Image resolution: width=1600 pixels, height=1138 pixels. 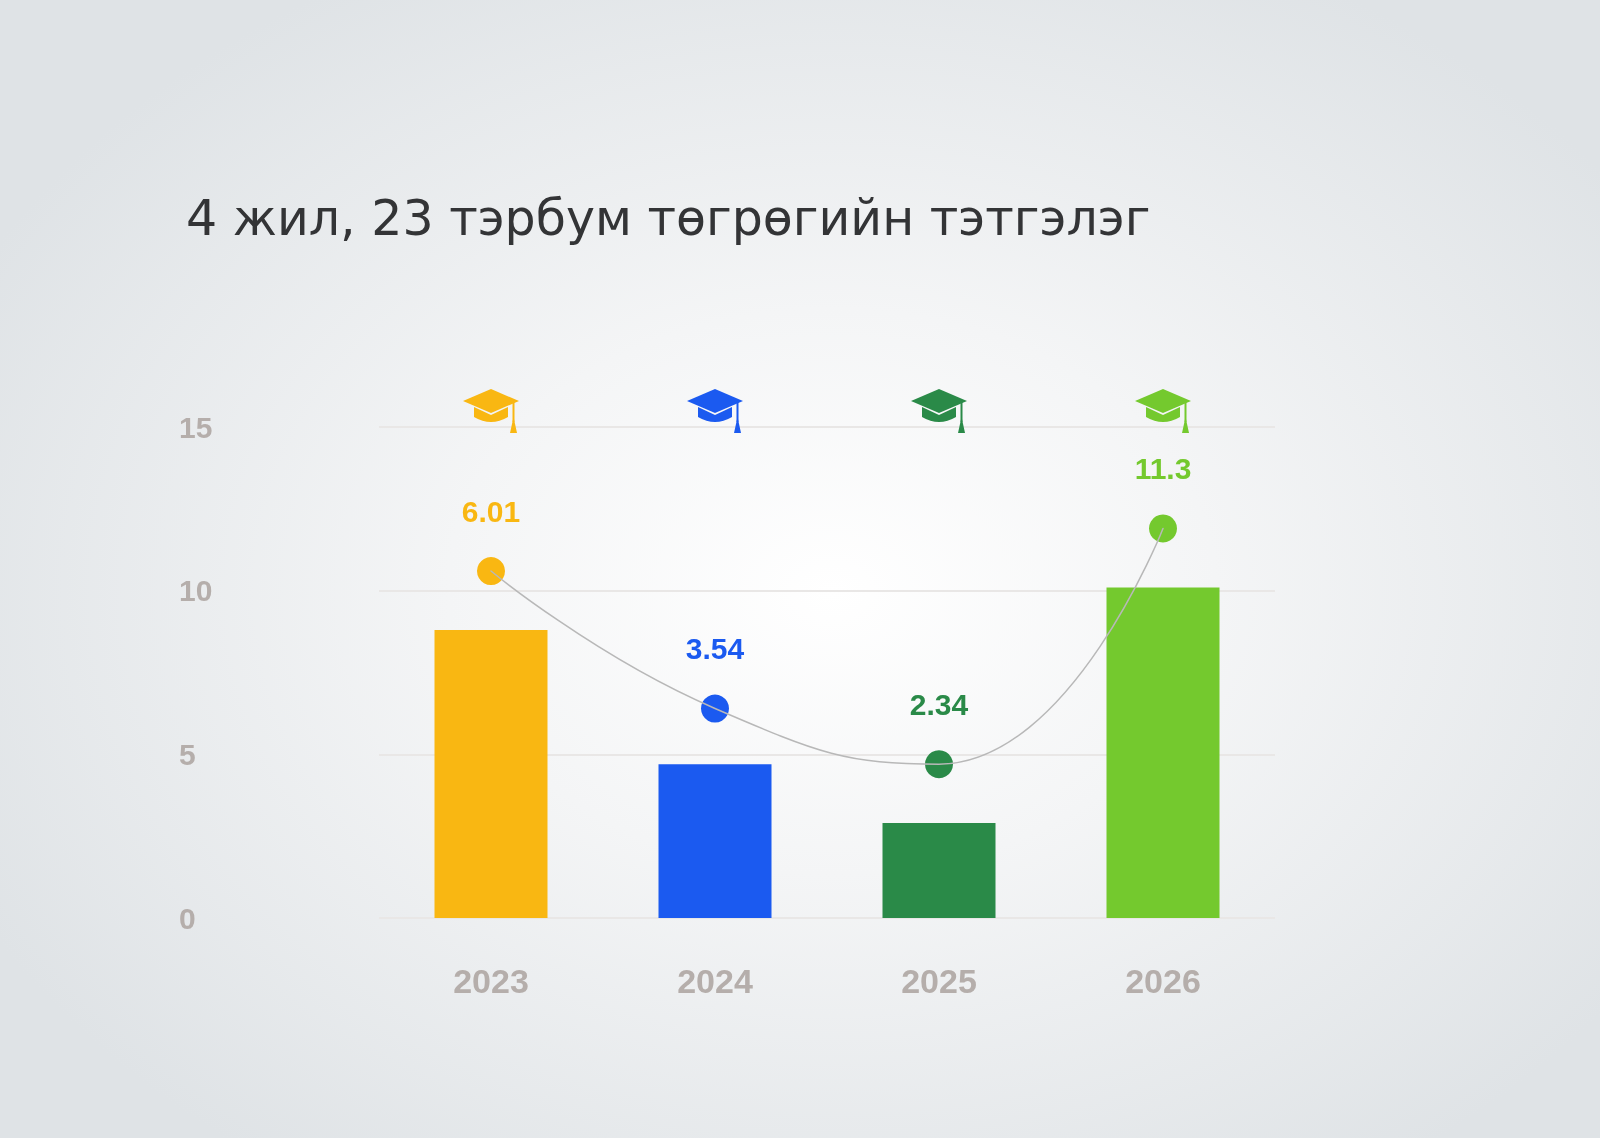 What do you see at coordinates (187, 754) in the screenshot?
I see `y-tick-label: 5` at bounding box center [187, 754].